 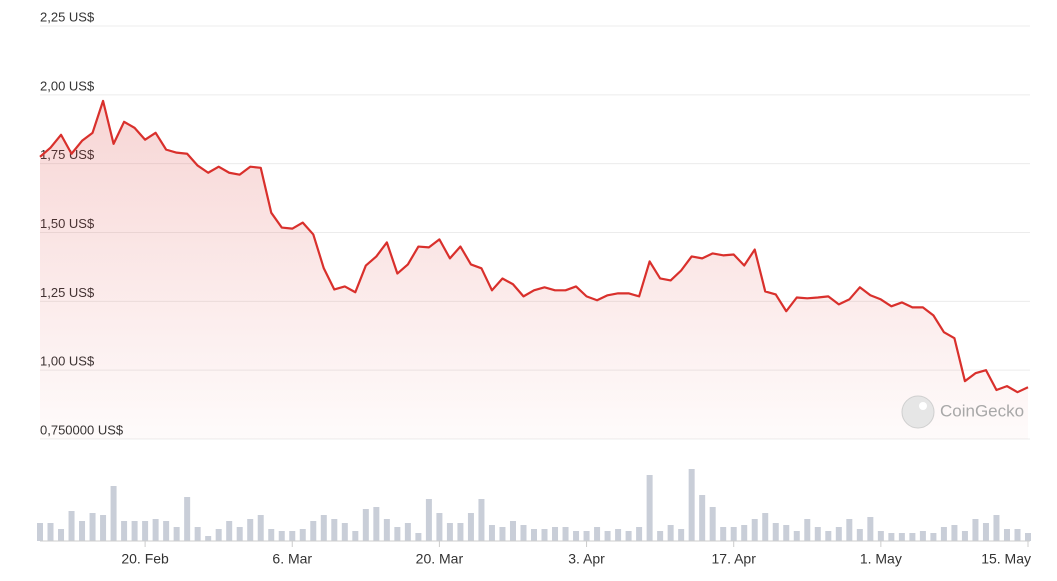 What do you see at coordinates (67, 85) in the screenshot?
I see `y-tick-label: 2,00 US$` at bounding box center [67, 85].